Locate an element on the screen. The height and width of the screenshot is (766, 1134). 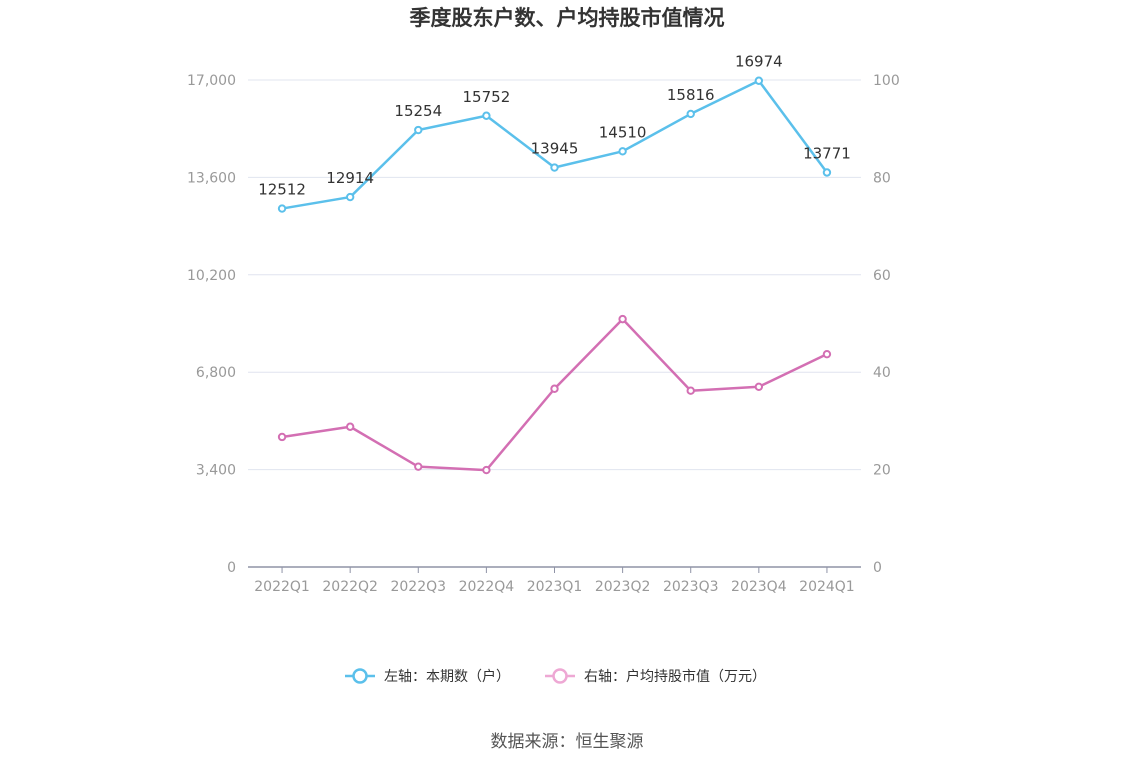
legend-label: 左轴：本期数（户） is located at coordinates (447, 676).